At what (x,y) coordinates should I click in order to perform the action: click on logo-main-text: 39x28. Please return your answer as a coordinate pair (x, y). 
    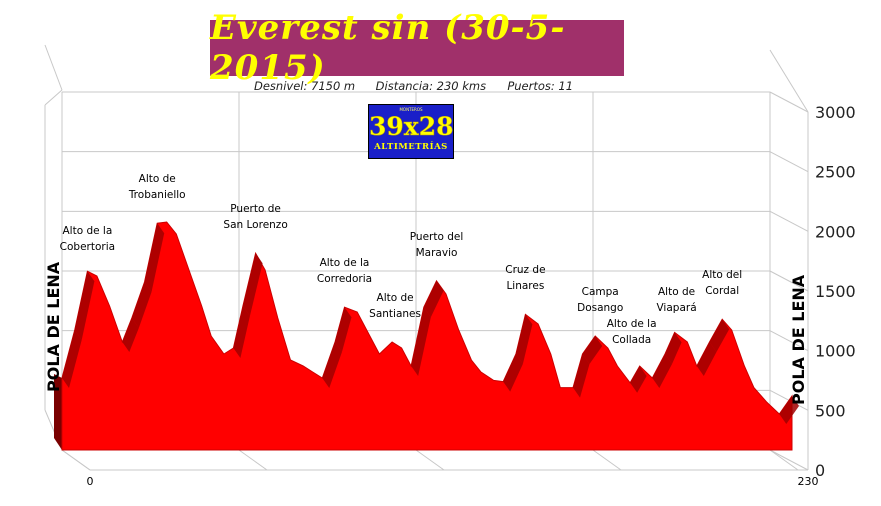
    Looking at the image, I should click on (411, 127).